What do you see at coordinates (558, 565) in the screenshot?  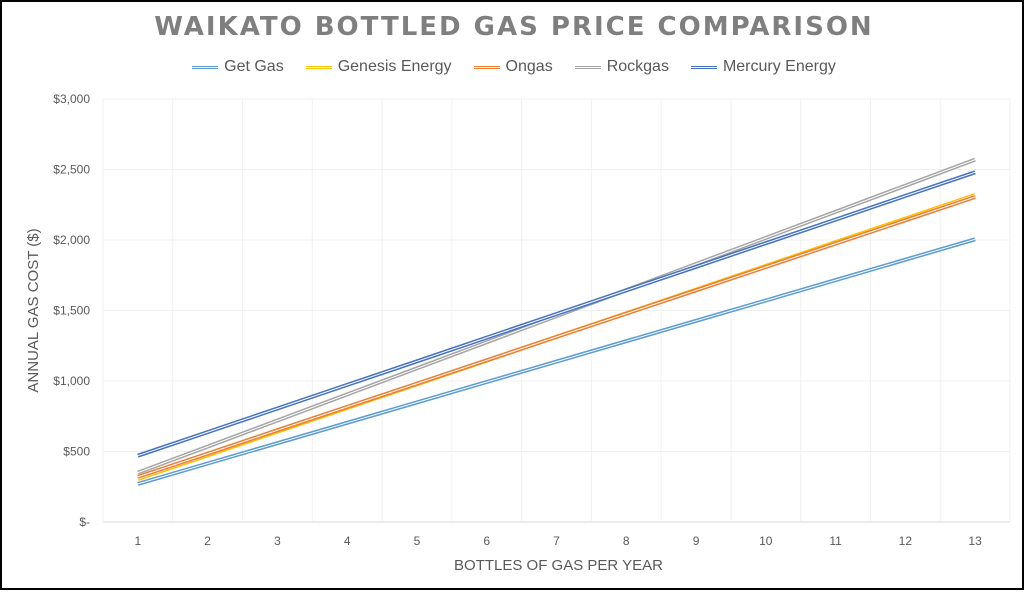 I see `x-axis-title: BOTTLES OF GAS PER YEAR` at bounding box center [558, 565].